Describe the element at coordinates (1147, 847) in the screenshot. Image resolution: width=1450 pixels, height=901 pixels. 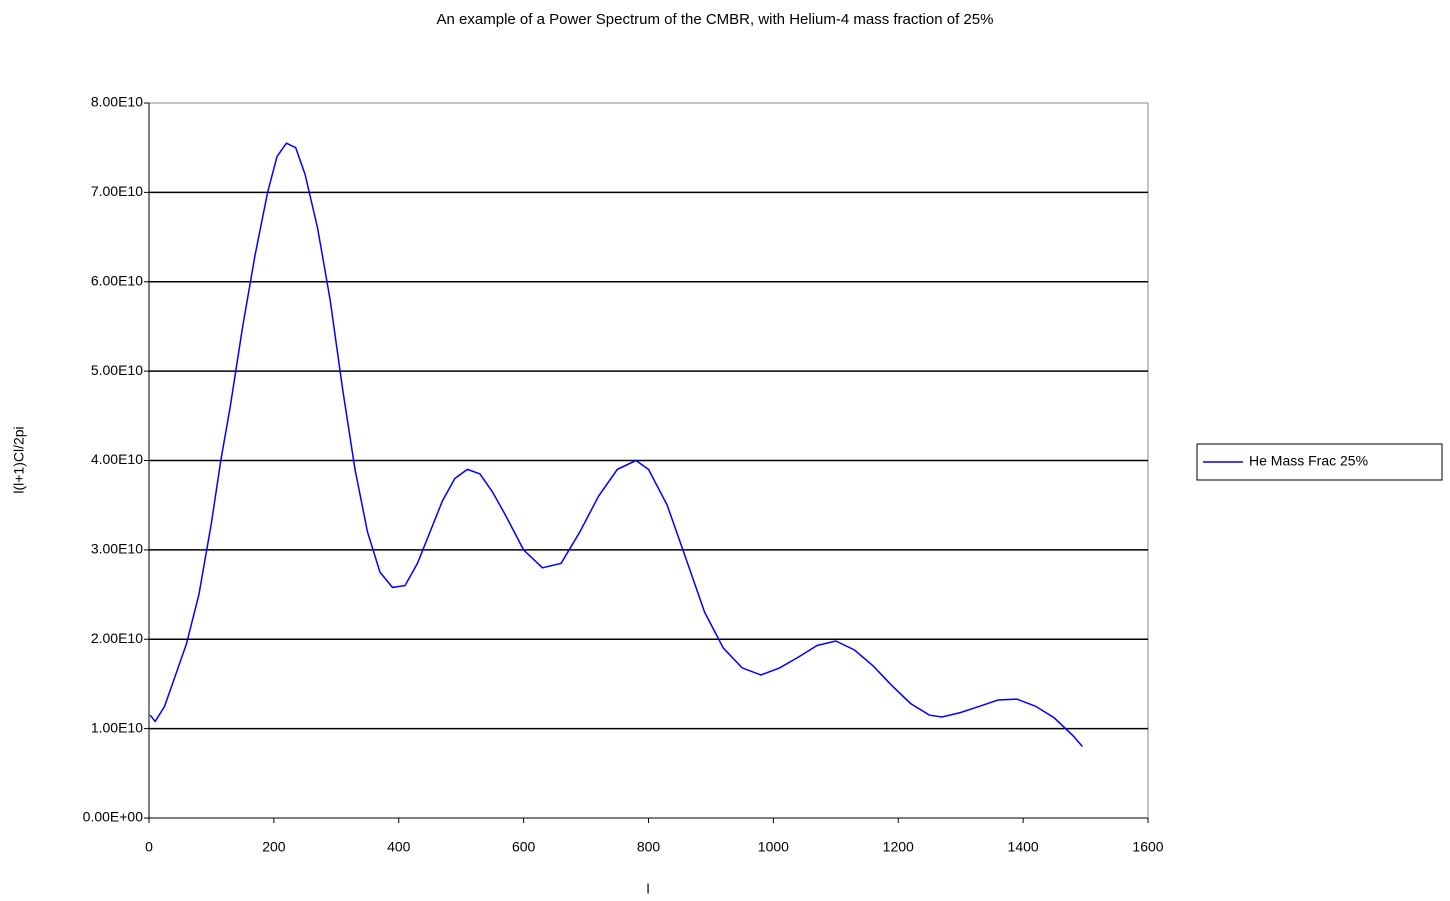
I see `x-tick-label: 1600` at that location.